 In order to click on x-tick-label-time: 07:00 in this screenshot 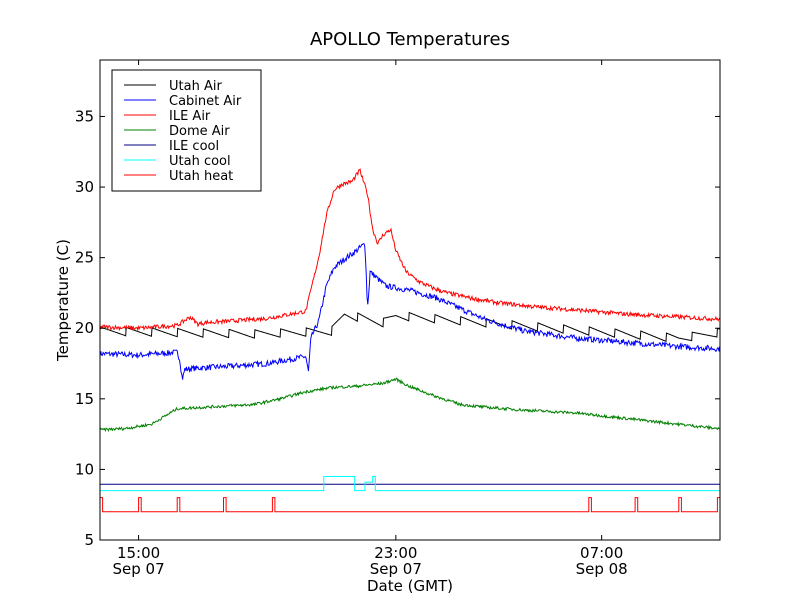, I will do `click(601, 553)`.